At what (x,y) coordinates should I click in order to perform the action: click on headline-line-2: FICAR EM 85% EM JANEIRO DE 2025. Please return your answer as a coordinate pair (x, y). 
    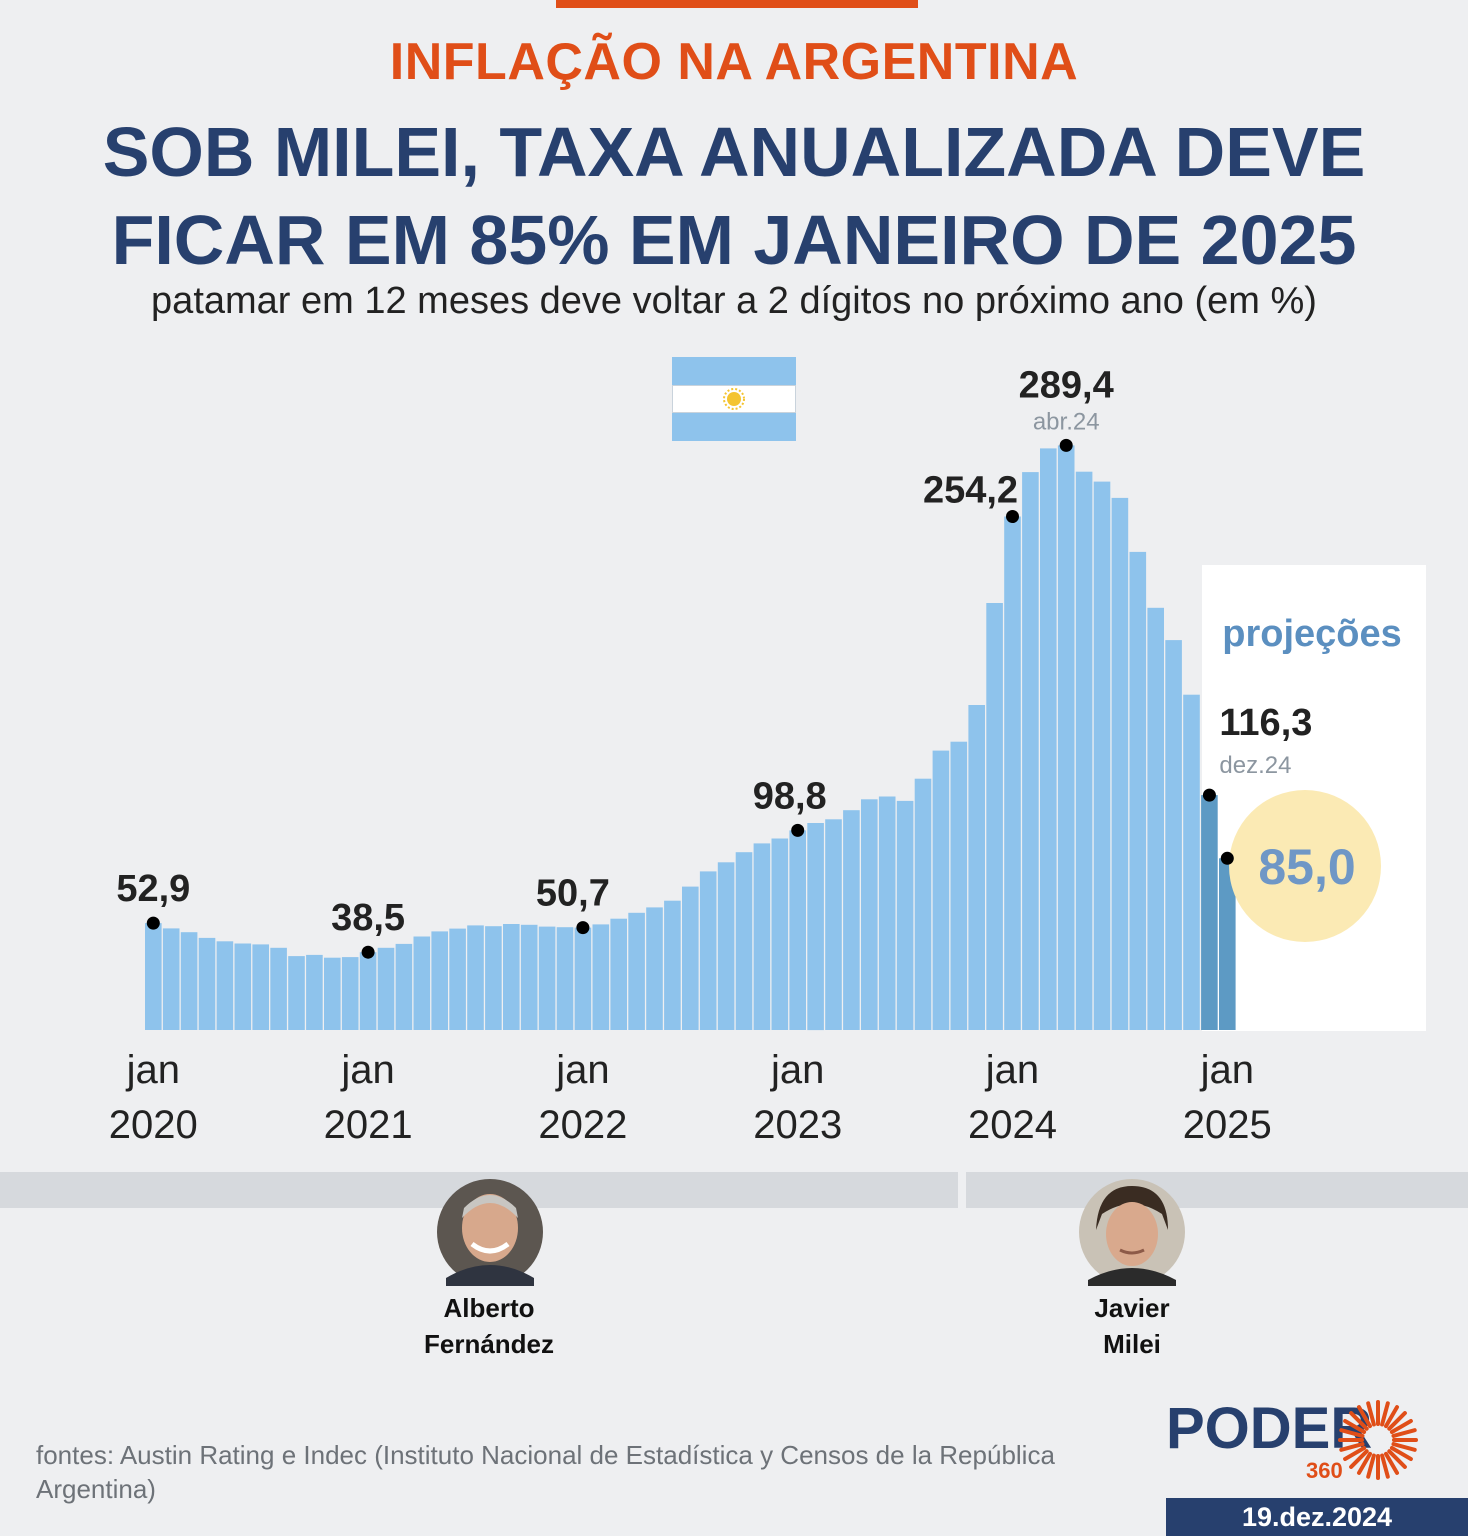
    Looking at the image, I should click on (734, 240).